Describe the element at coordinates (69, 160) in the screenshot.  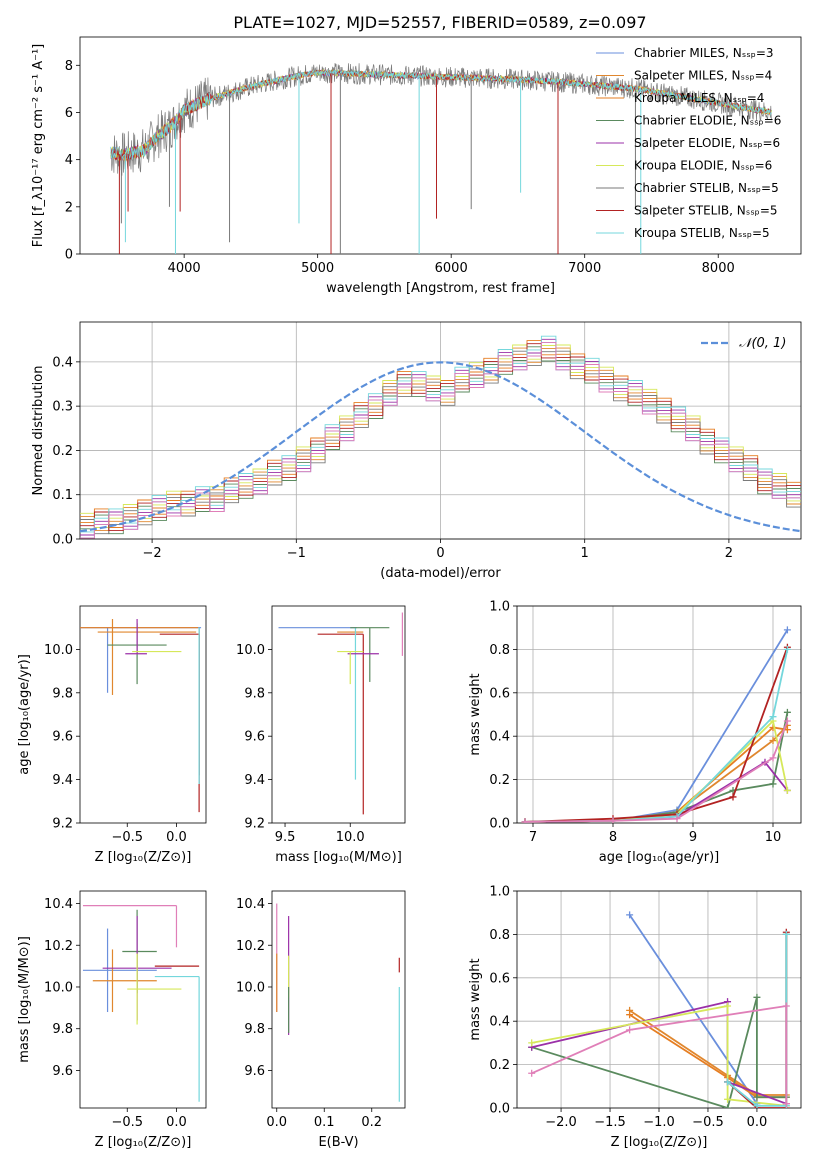
I see `y-tick-label: 4` at that location.